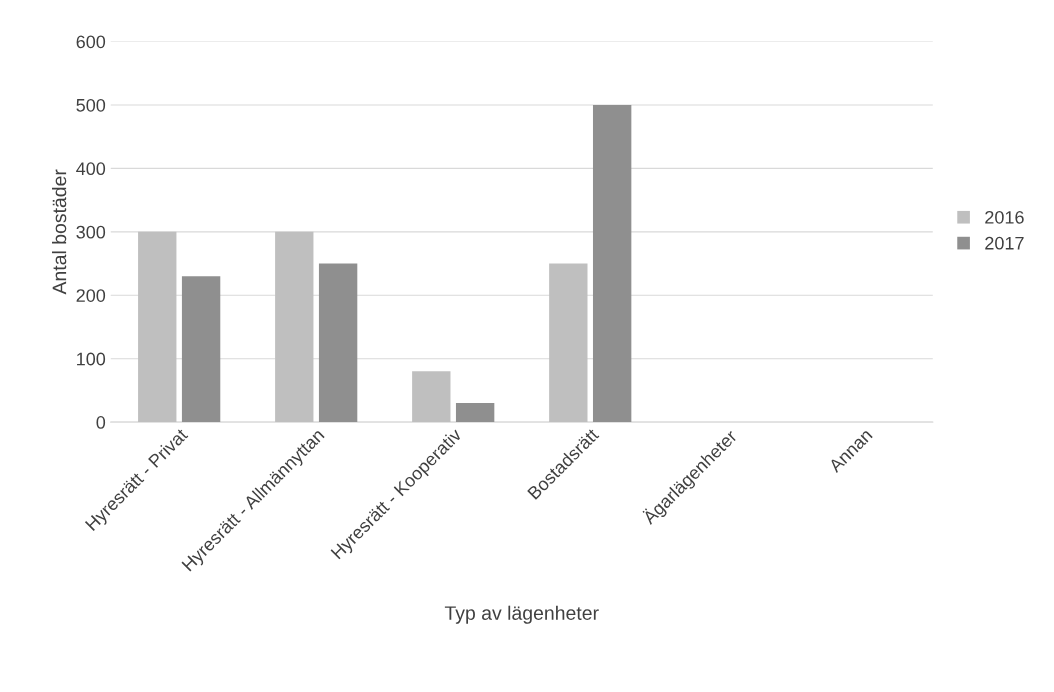 This screenshot has height=692, width=1054. Describe the element at coordinates (521, 614) in the screenshot. I see `x-axis-title: Typ av lägenheter` at that location.